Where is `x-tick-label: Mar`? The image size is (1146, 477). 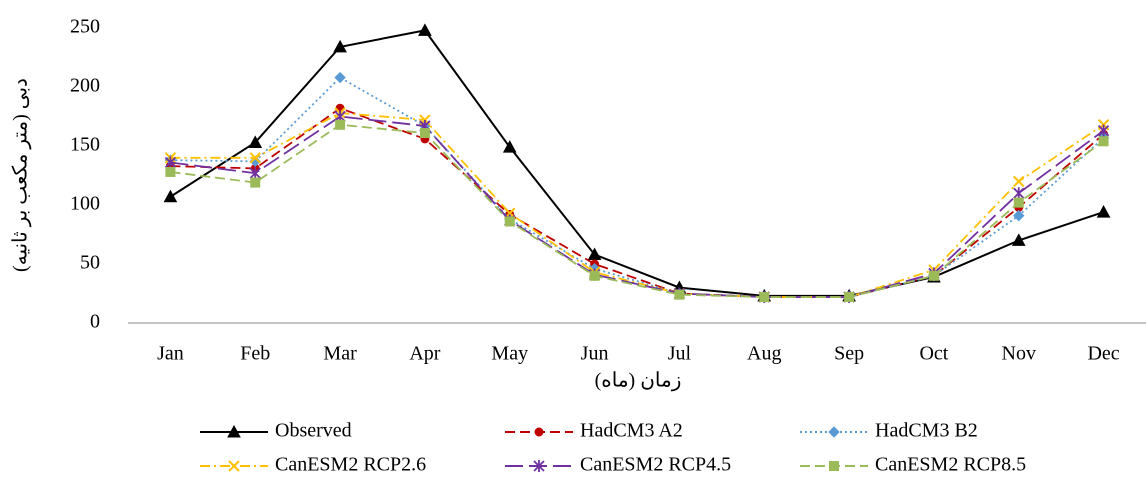
x-tick-label: Mar is located at coordinates (340, 354).